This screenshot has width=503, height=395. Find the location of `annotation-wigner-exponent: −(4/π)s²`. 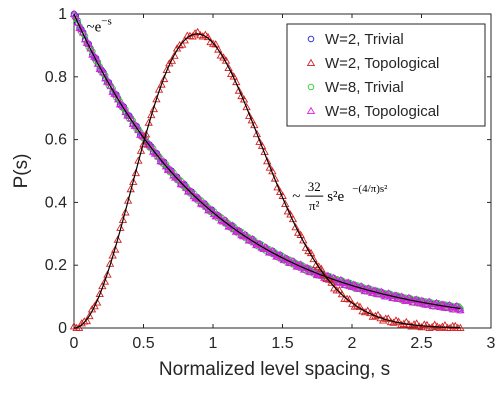

annotation-wigner-exponent: −(4/π)s² is located at coordinates (370, 189).